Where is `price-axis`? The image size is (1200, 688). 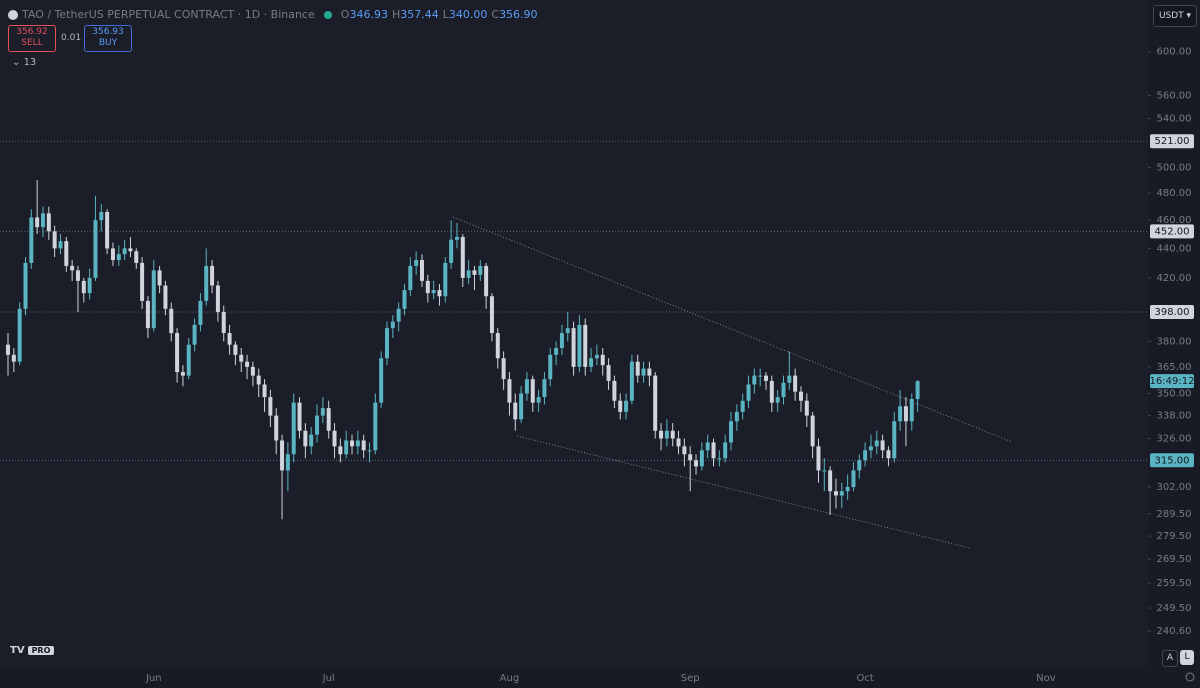 price-axis is located at coordinates (1174, 344).